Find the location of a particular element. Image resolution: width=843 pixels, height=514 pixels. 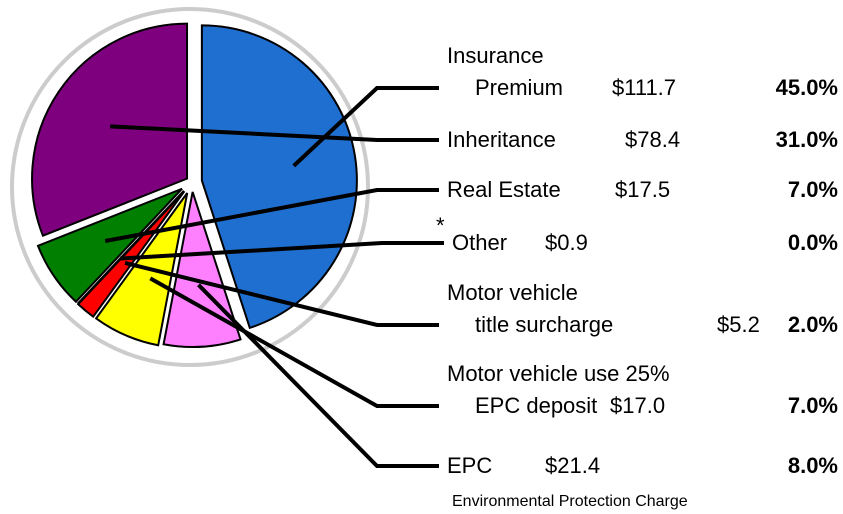

category-label: Other is located at coordinates (480, 242).